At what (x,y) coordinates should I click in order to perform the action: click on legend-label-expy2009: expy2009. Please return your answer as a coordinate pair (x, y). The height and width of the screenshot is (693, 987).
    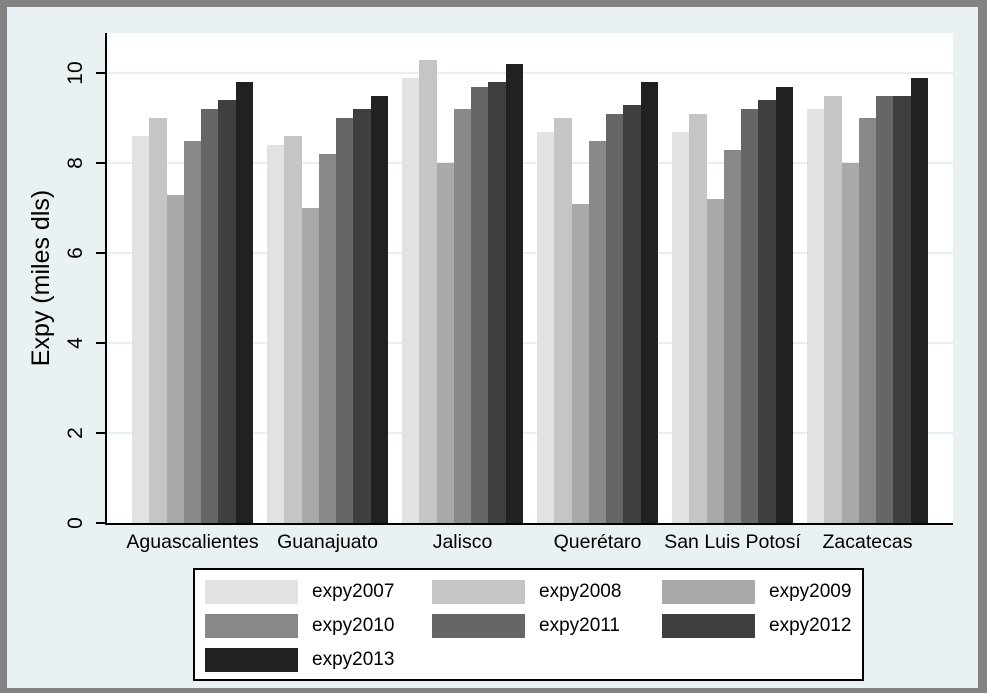
    Looking at the image, I should click on (810, 591).